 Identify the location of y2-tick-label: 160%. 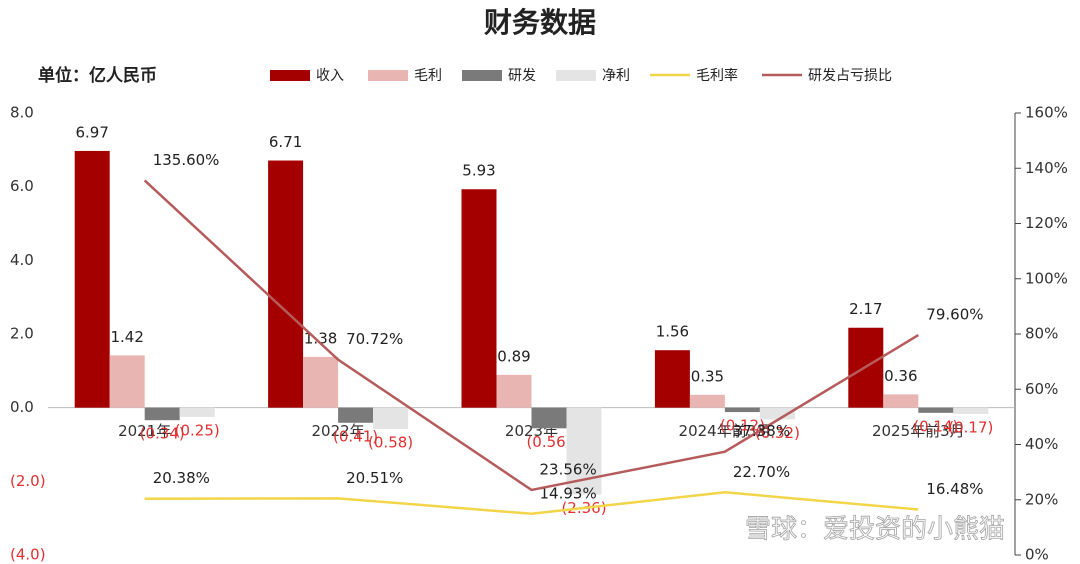
(1046, 113).